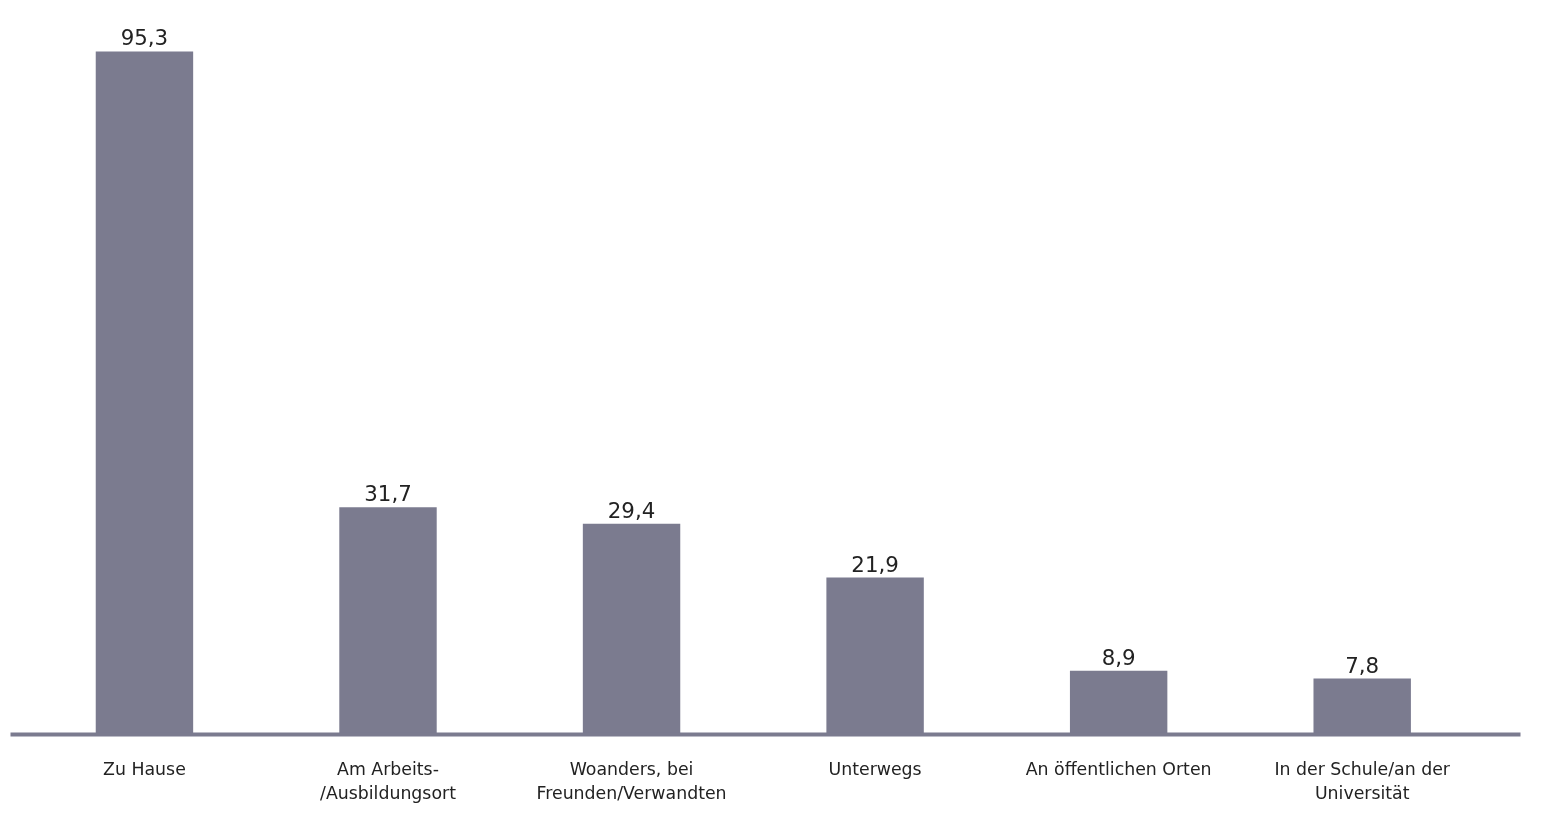 This screenshot has height=818, width=1546. I want to click on x-tick-label: In der Schule/an der Universität, so click(1362, 780).